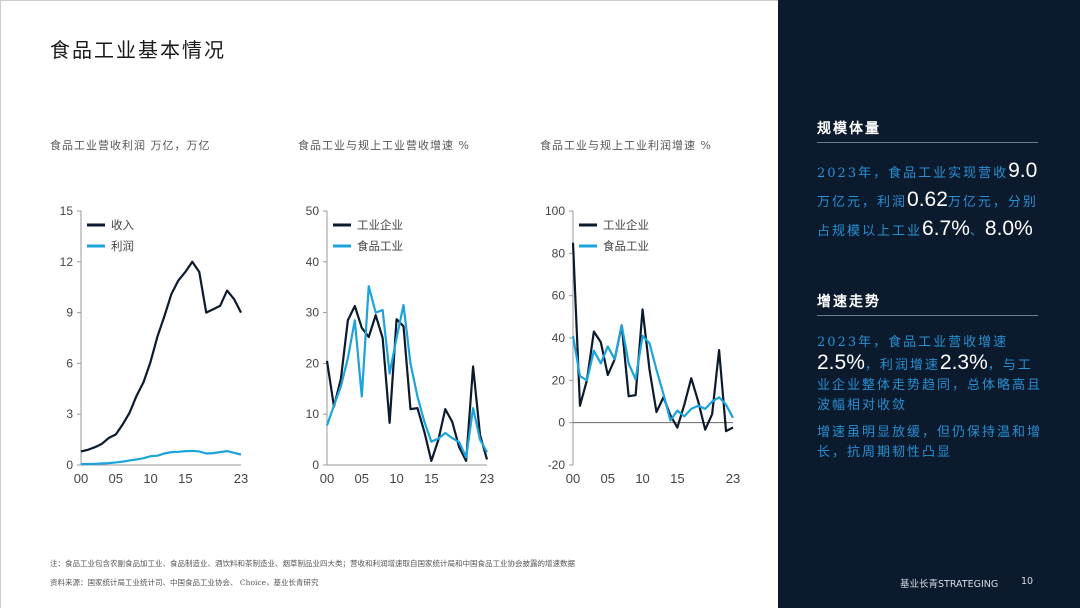  I want to click on legend-label: 利润, so click(122, 246).